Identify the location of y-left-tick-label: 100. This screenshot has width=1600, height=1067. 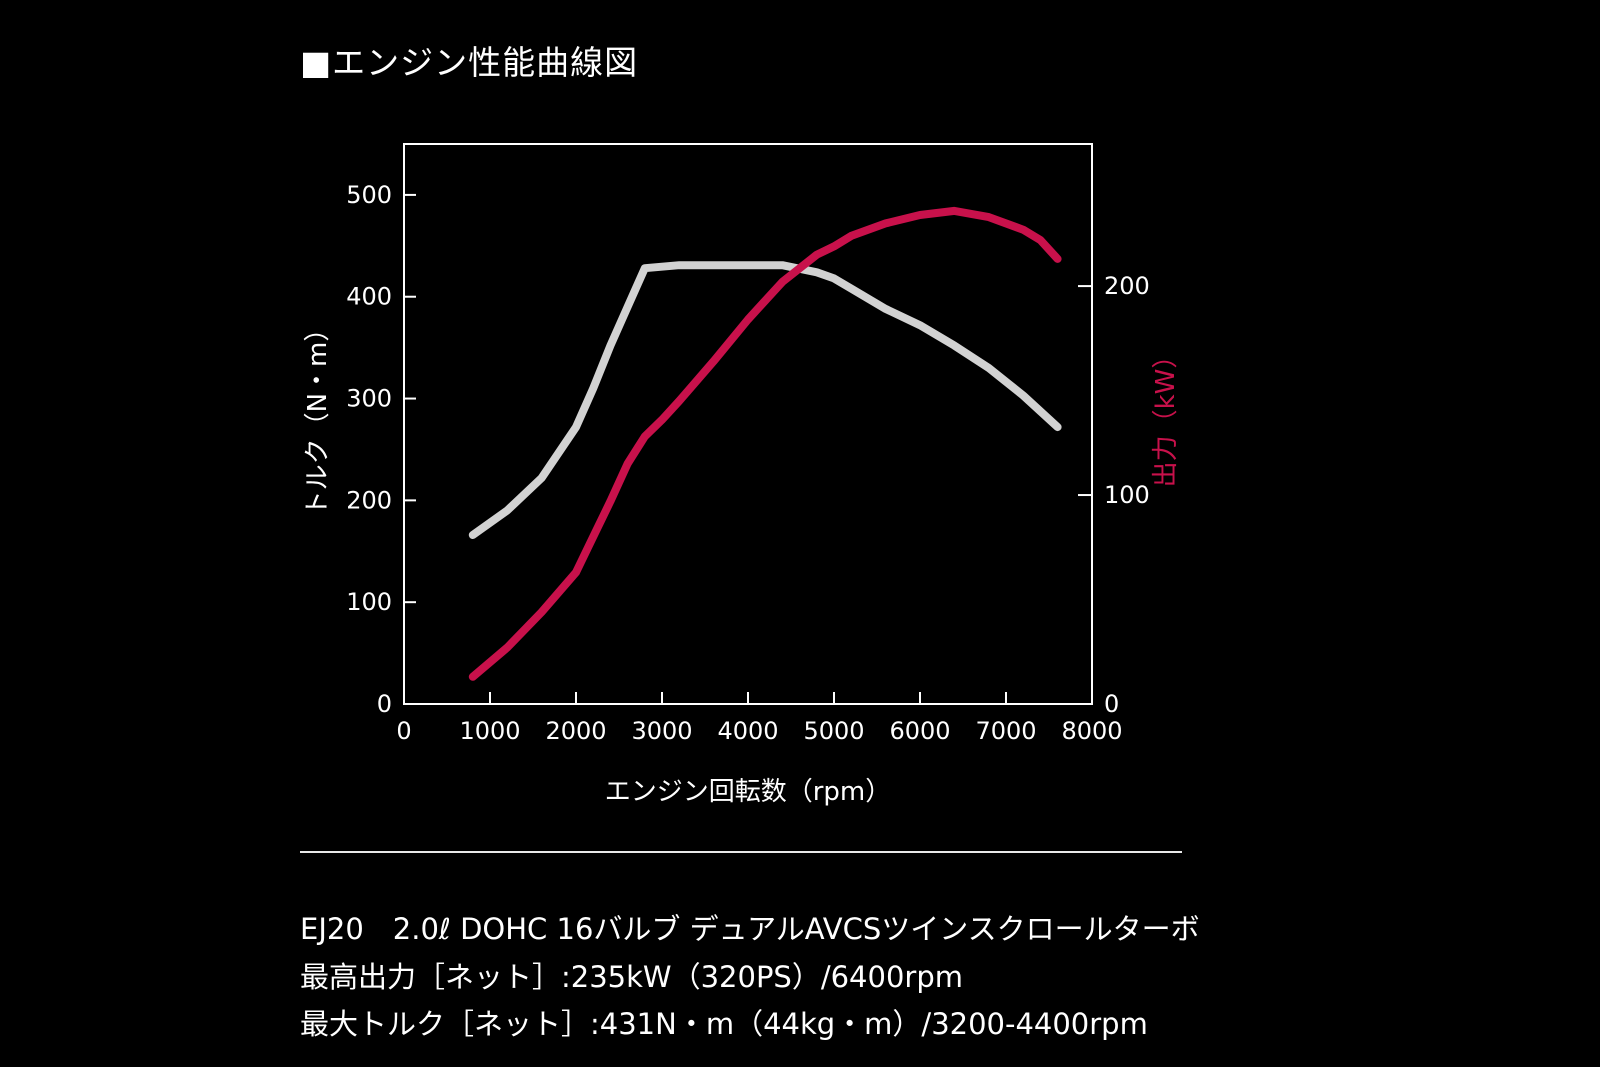
(369, 602).